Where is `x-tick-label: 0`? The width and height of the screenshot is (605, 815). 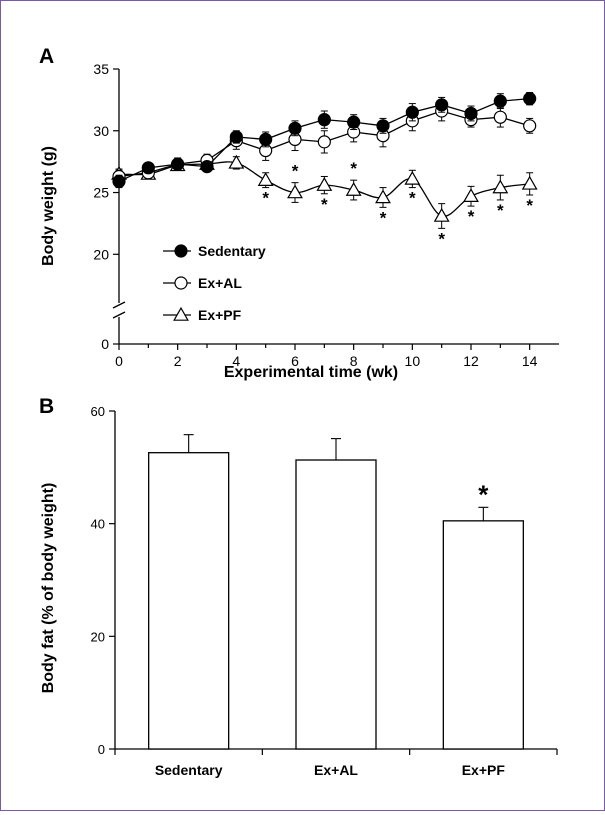 x-tick-label: 0 is located at coordinates (119, 361).